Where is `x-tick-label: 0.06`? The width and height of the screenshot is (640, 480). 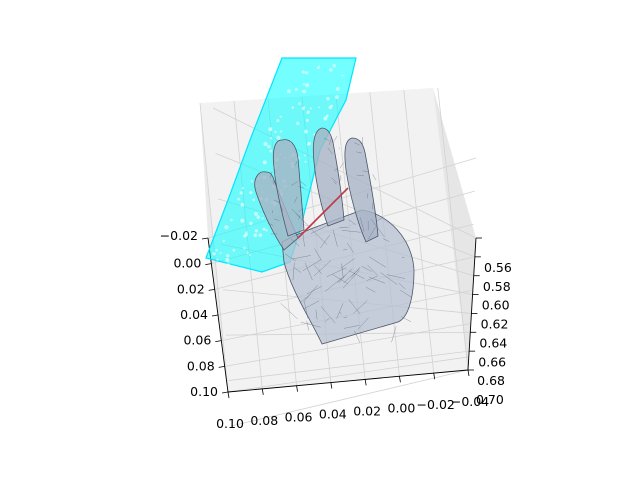 x-tick-label: 0.06 is located at coordinates (299, 417).